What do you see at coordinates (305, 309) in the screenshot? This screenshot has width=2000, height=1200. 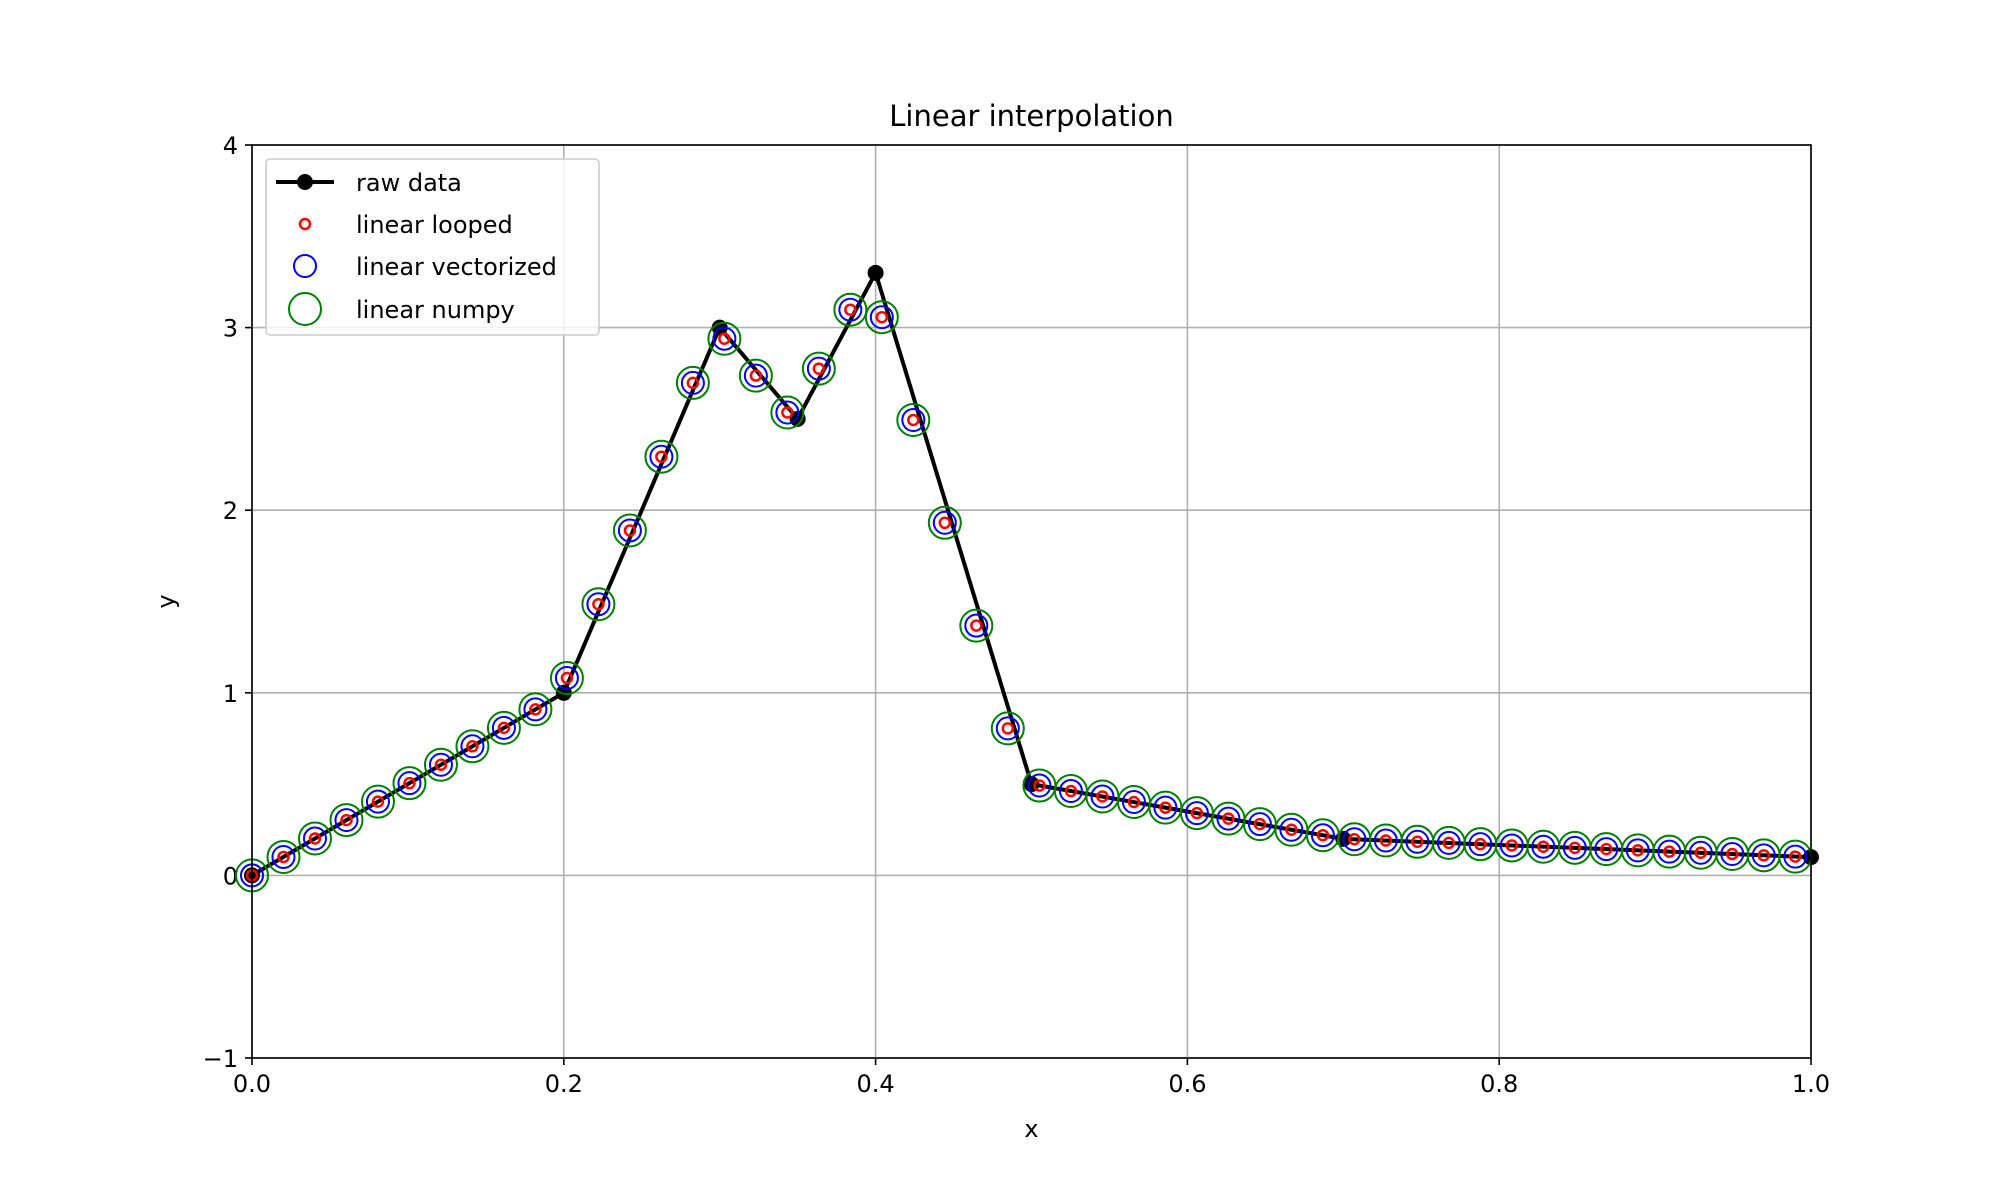 I see `legend-numpy-marker` at bounding box center [305, 309].